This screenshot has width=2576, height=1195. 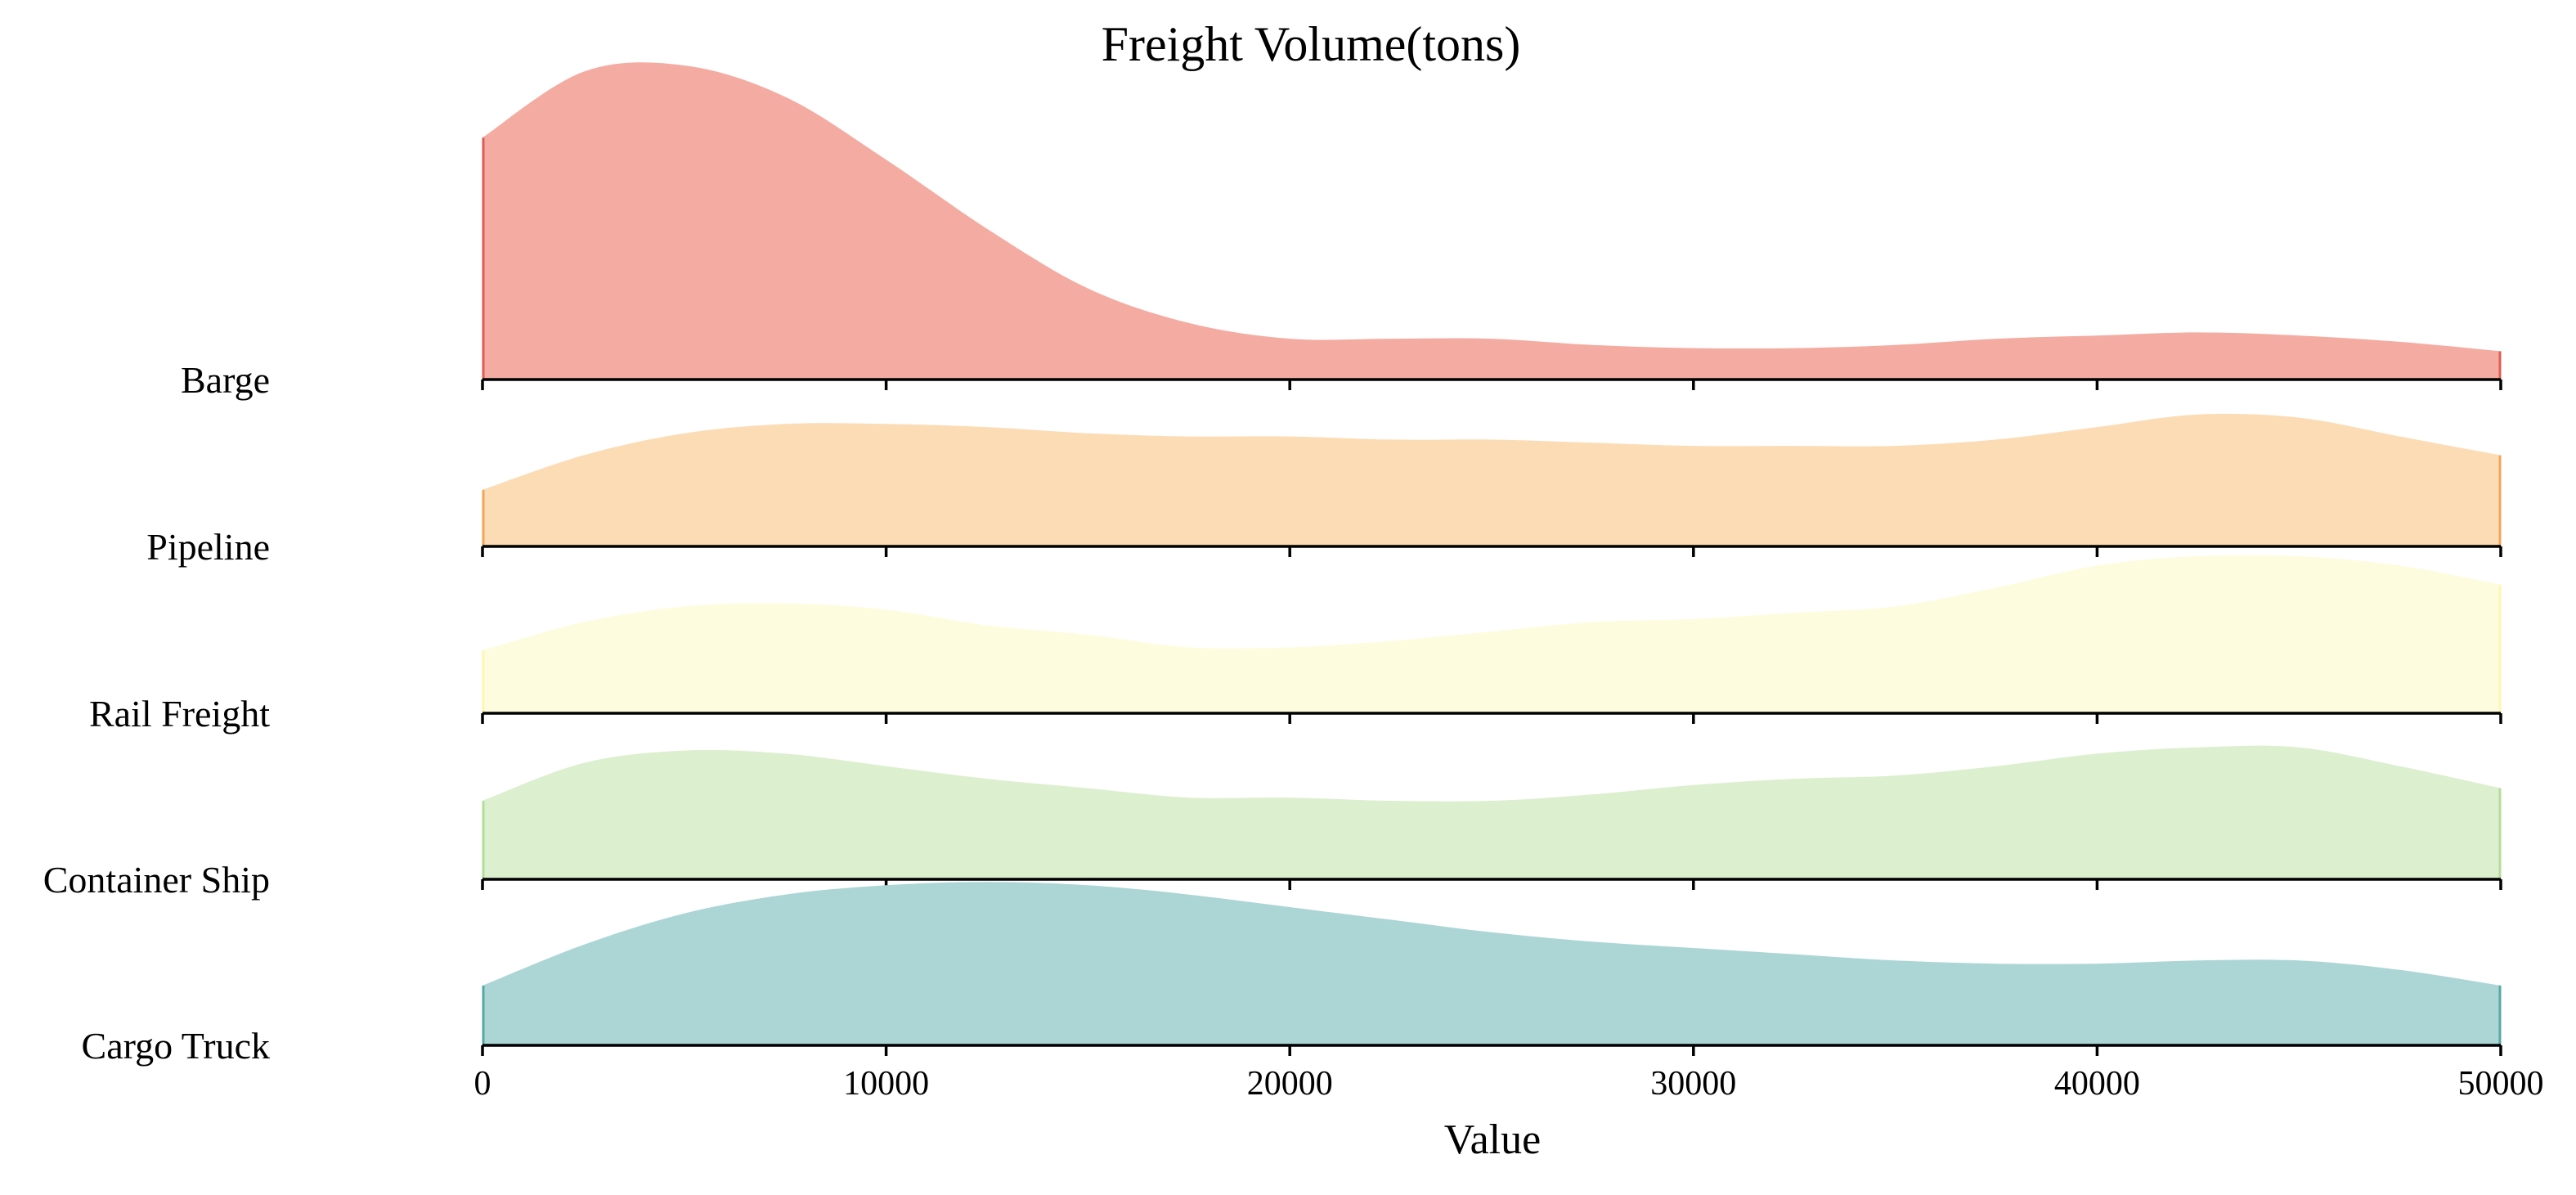 I want to click on ridge-cargo-truck: Cargo Truck, so click(x=1292, y=974).